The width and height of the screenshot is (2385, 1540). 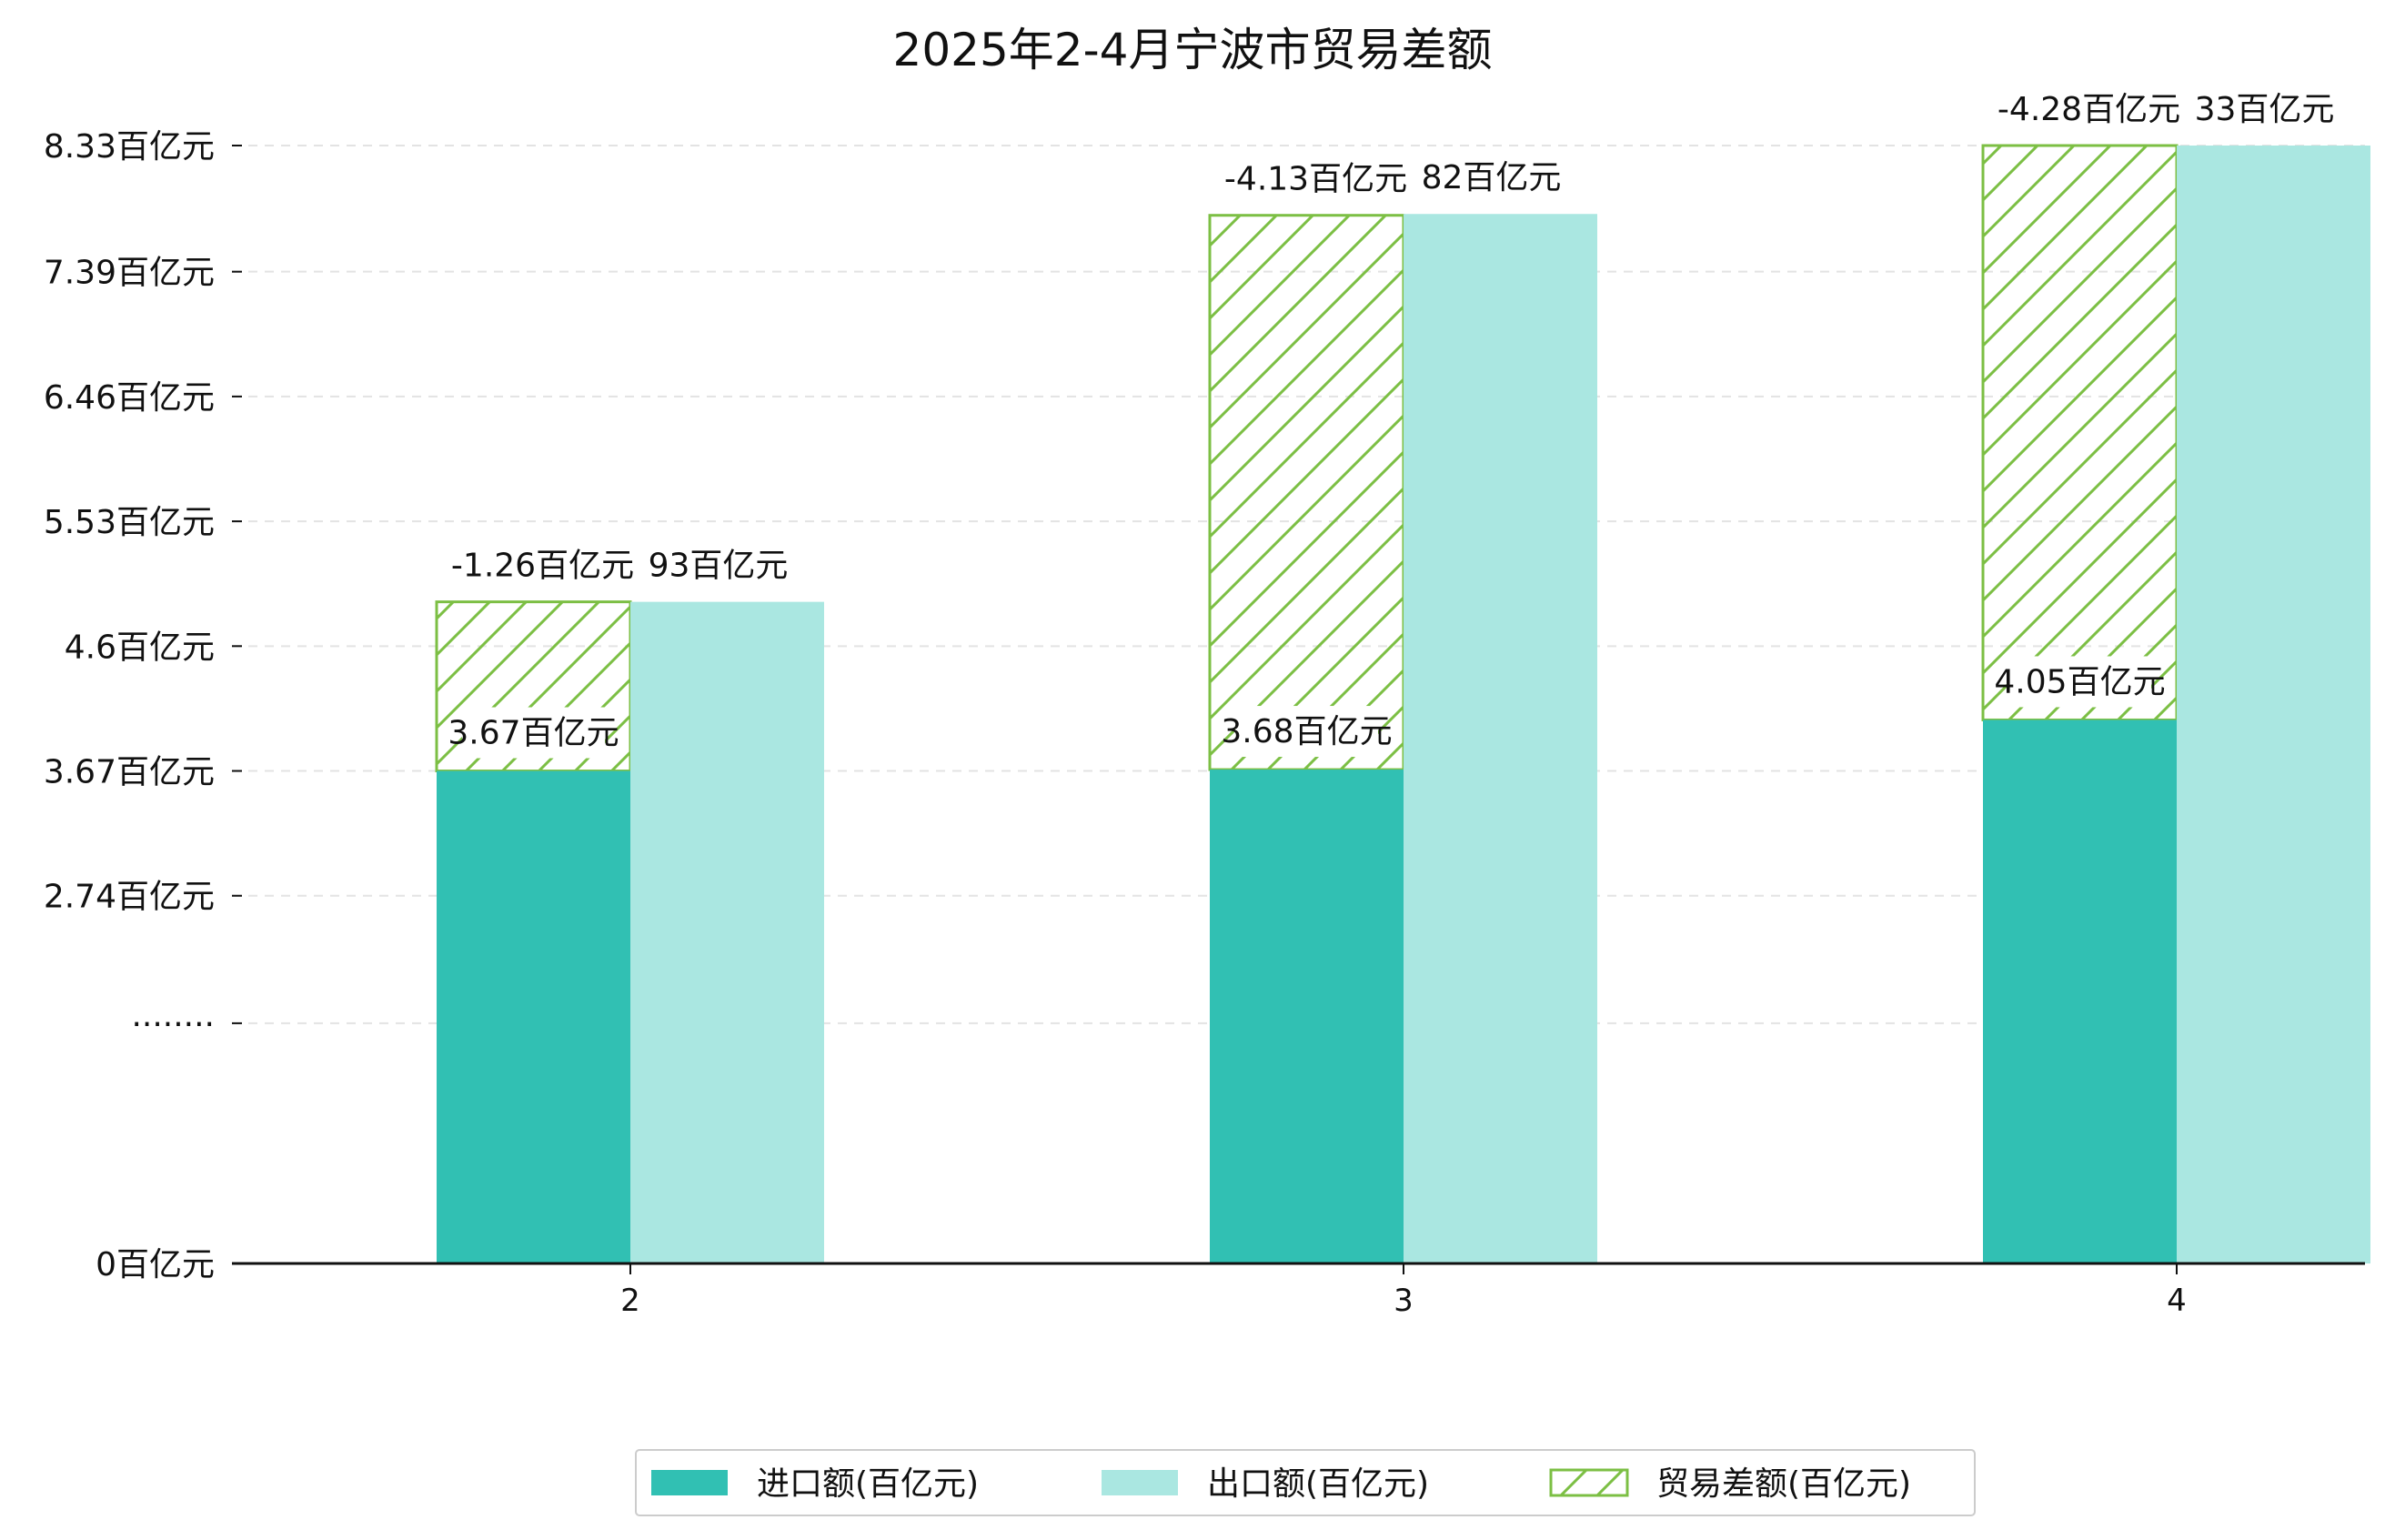 I want to click on export-value-label: 93百亿元, so click(x=719, y=566).